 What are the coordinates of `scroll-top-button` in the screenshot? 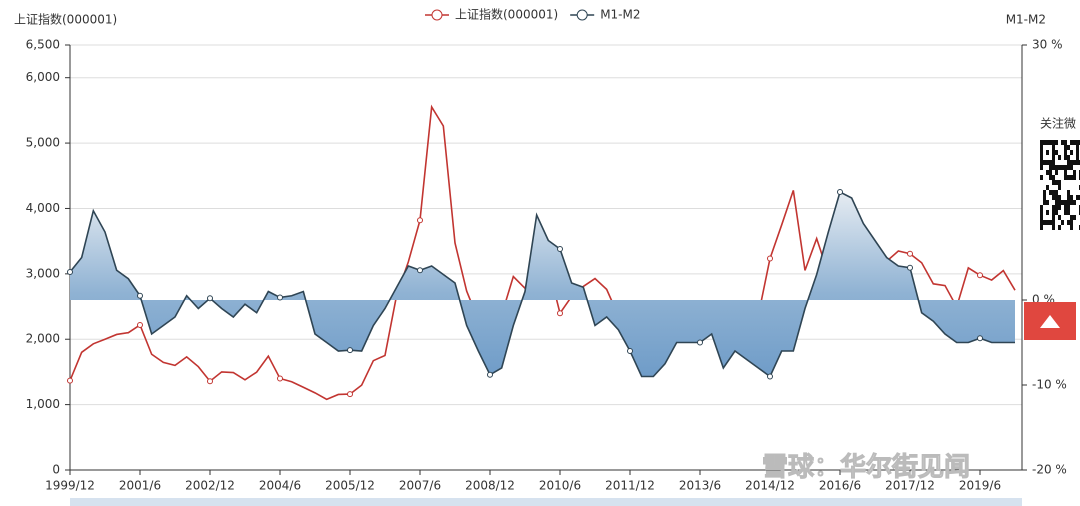 It's located at (1050, 321).